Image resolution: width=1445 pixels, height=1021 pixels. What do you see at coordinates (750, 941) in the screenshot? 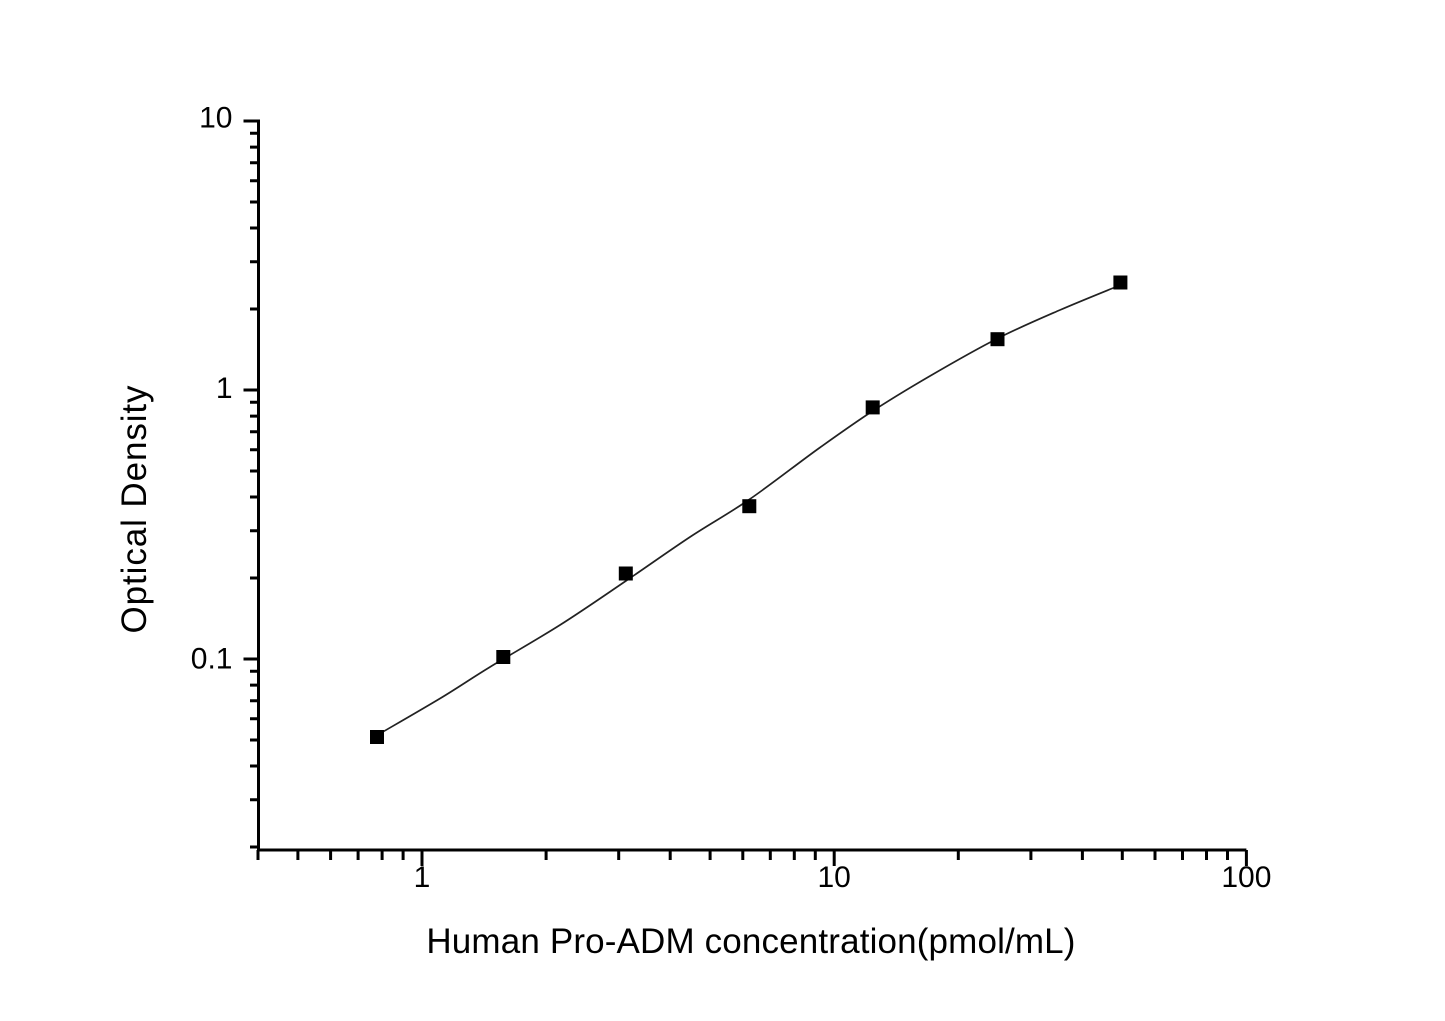
I see `svg-text:Human Pro-ADM concentration(pm: Human Pro-ADM concentration(pmol/mL)` at bounding box center [750, 941].